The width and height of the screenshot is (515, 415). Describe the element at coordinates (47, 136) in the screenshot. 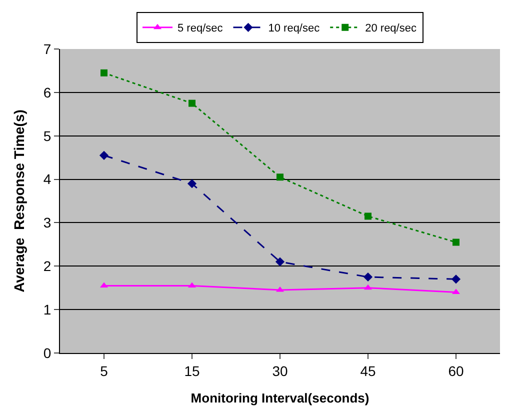

I see `y-tick-label: 5` at that location.